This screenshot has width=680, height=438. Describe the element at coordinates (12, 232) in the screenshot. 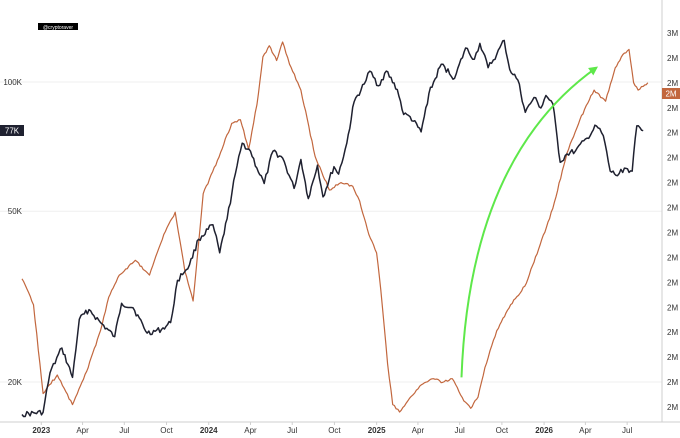

I see `left-axis-ticks: 100K 50K 20K` at that location.